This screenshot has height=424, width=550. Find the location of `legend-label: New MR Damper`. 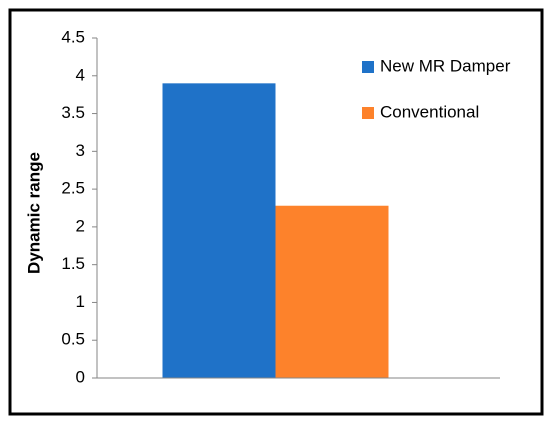

legend-label: New MR Damper is located at coordinates (445, 65).